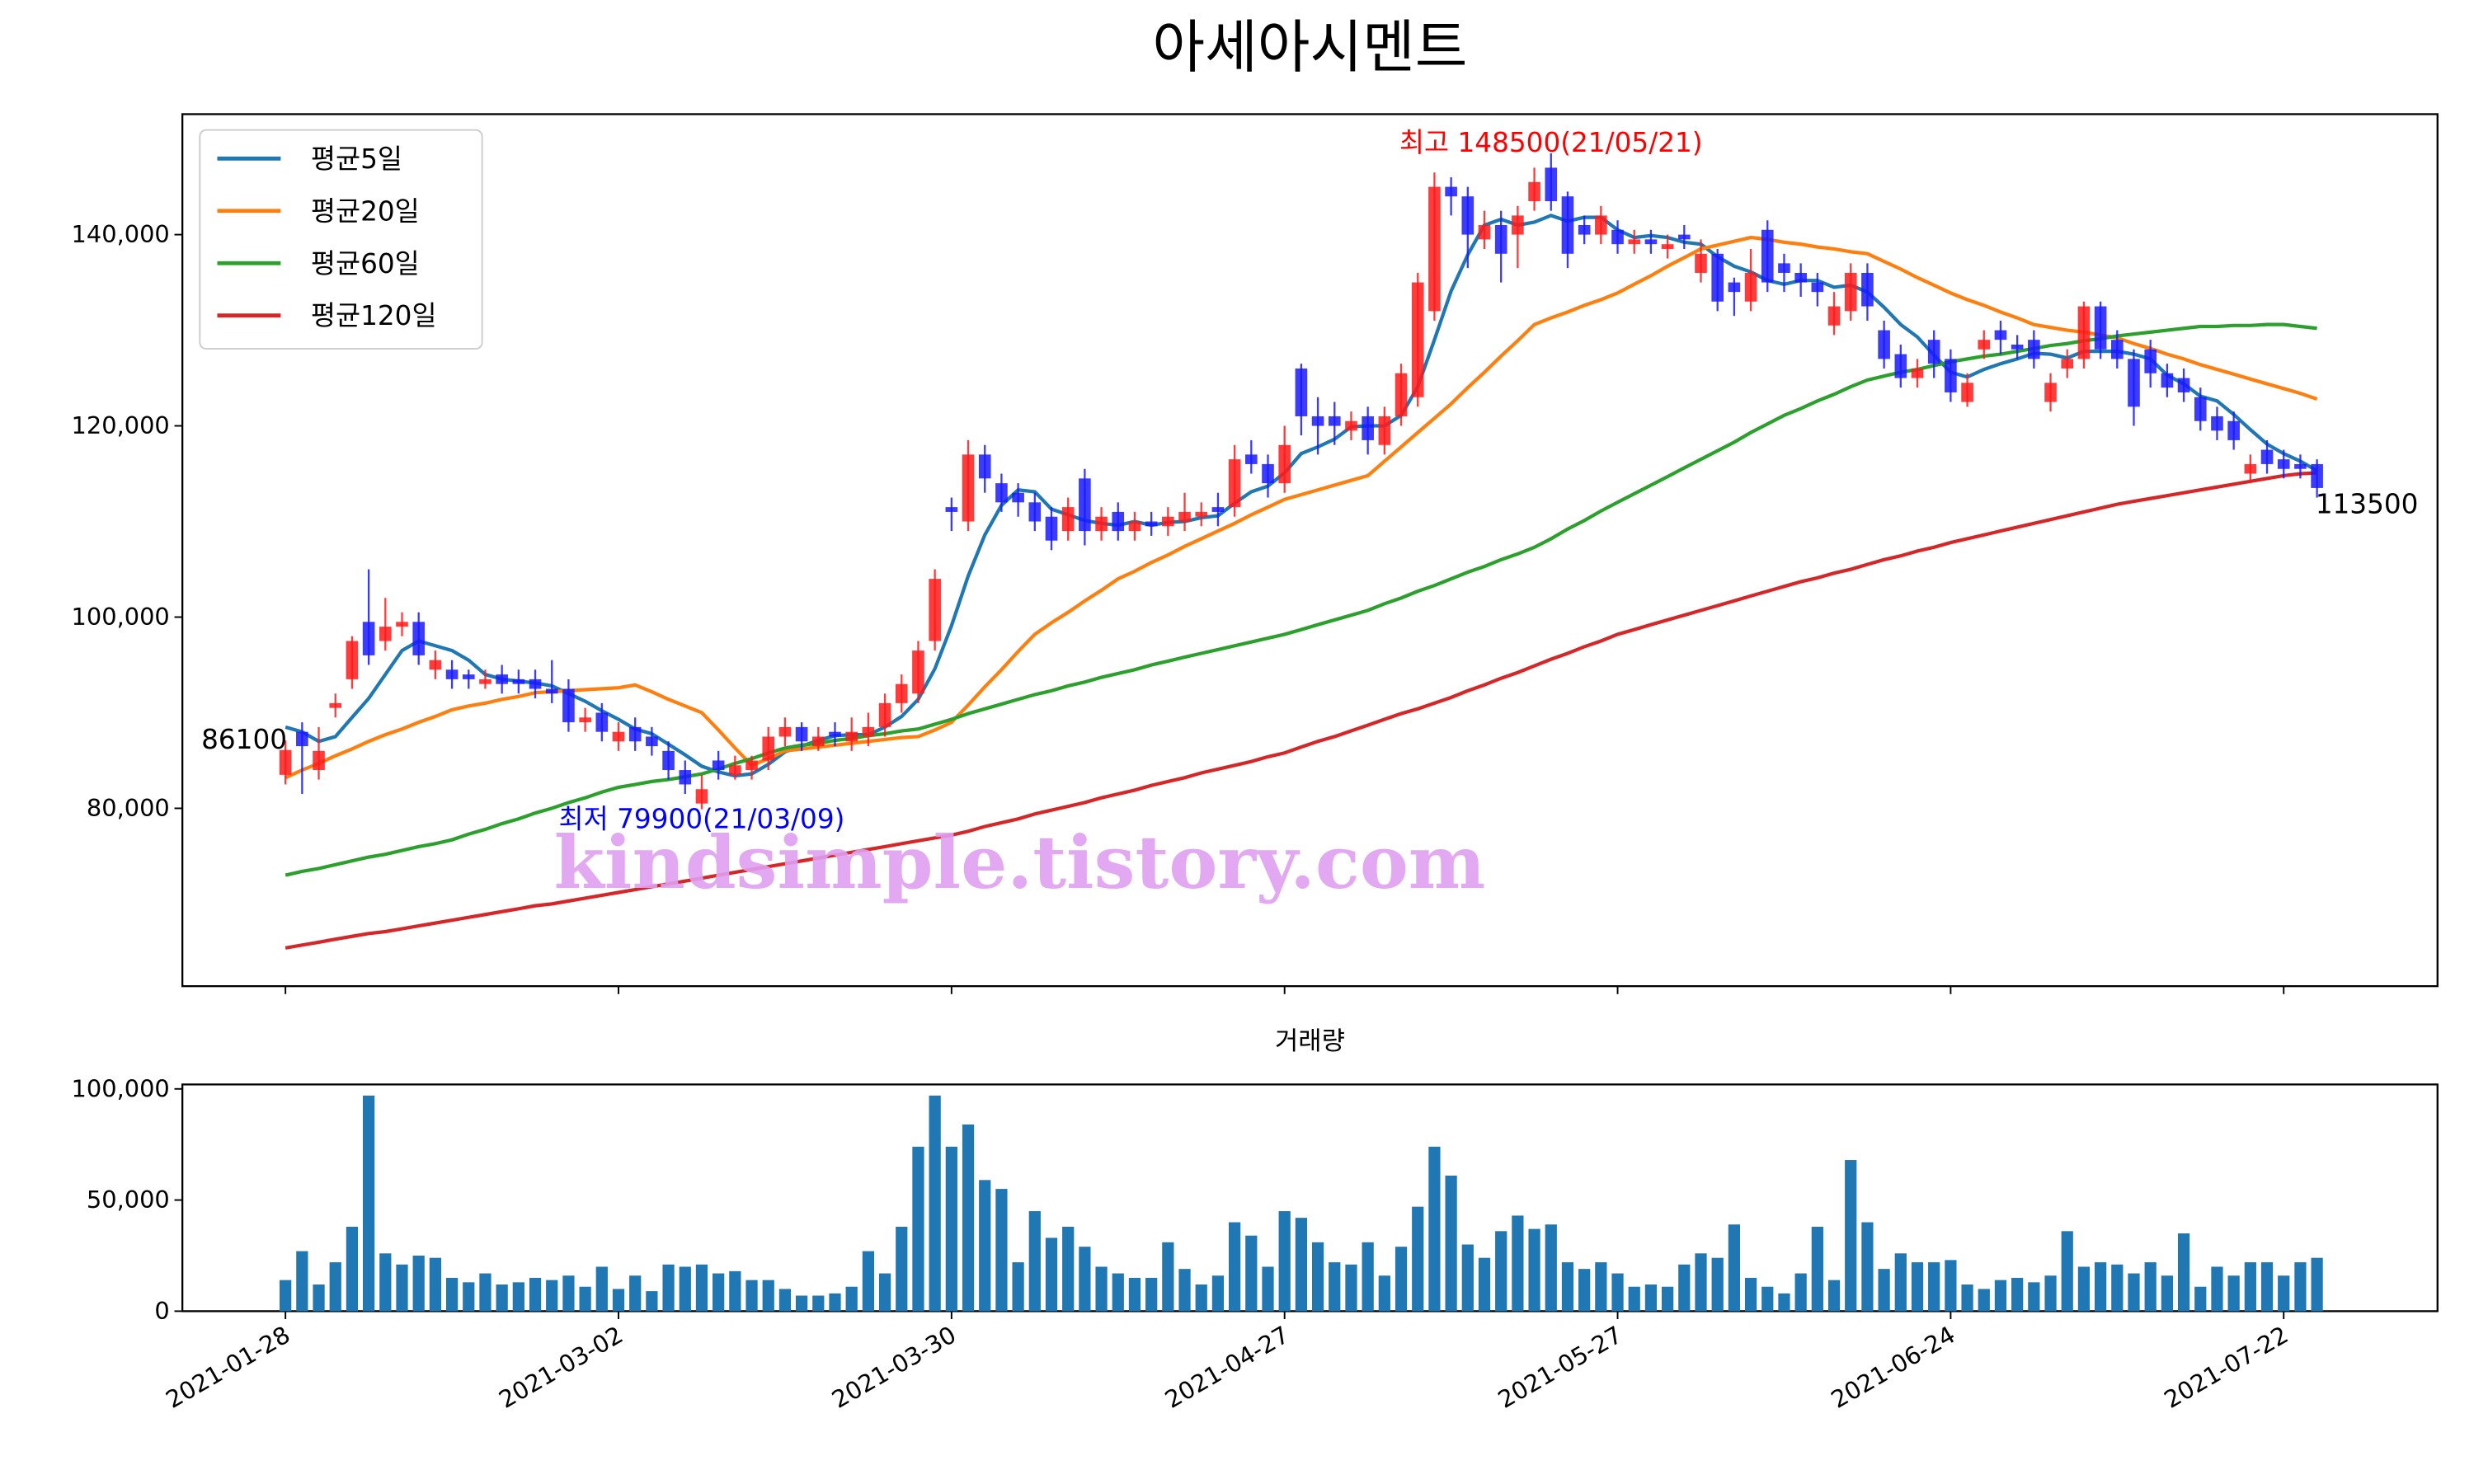  Describe the element at coordinates (702, 819) in the screenshot. I see `annotation: 최저 79900(21/03/09)` at that location.